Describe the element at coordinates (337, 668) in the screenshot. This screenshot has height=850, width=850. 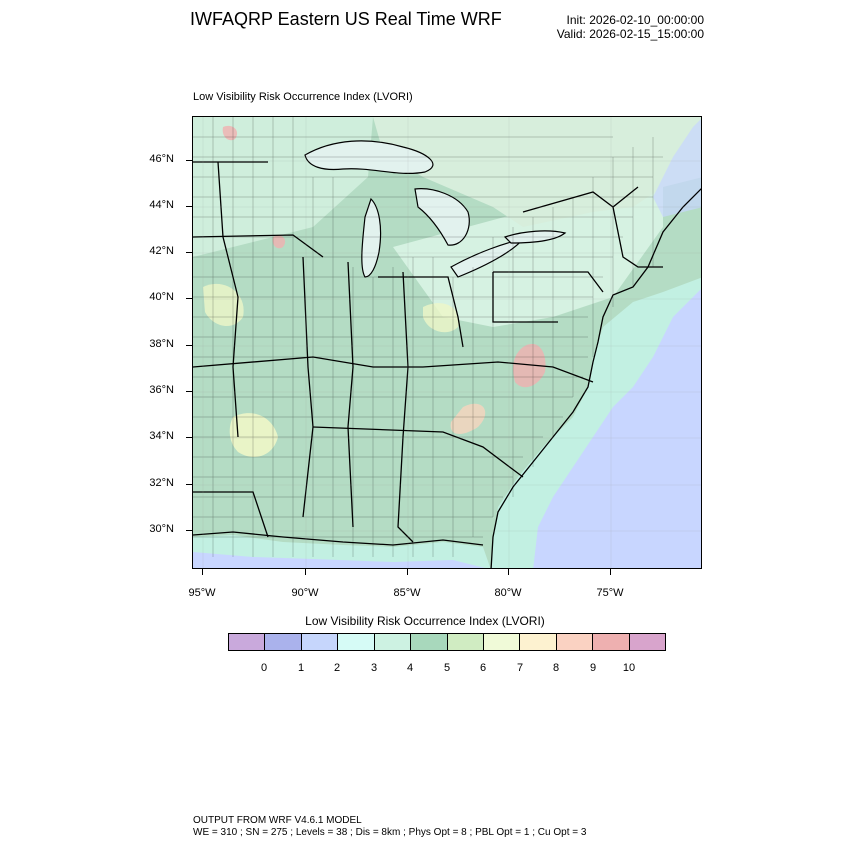
I see `colorbar-label: 2` at that location.